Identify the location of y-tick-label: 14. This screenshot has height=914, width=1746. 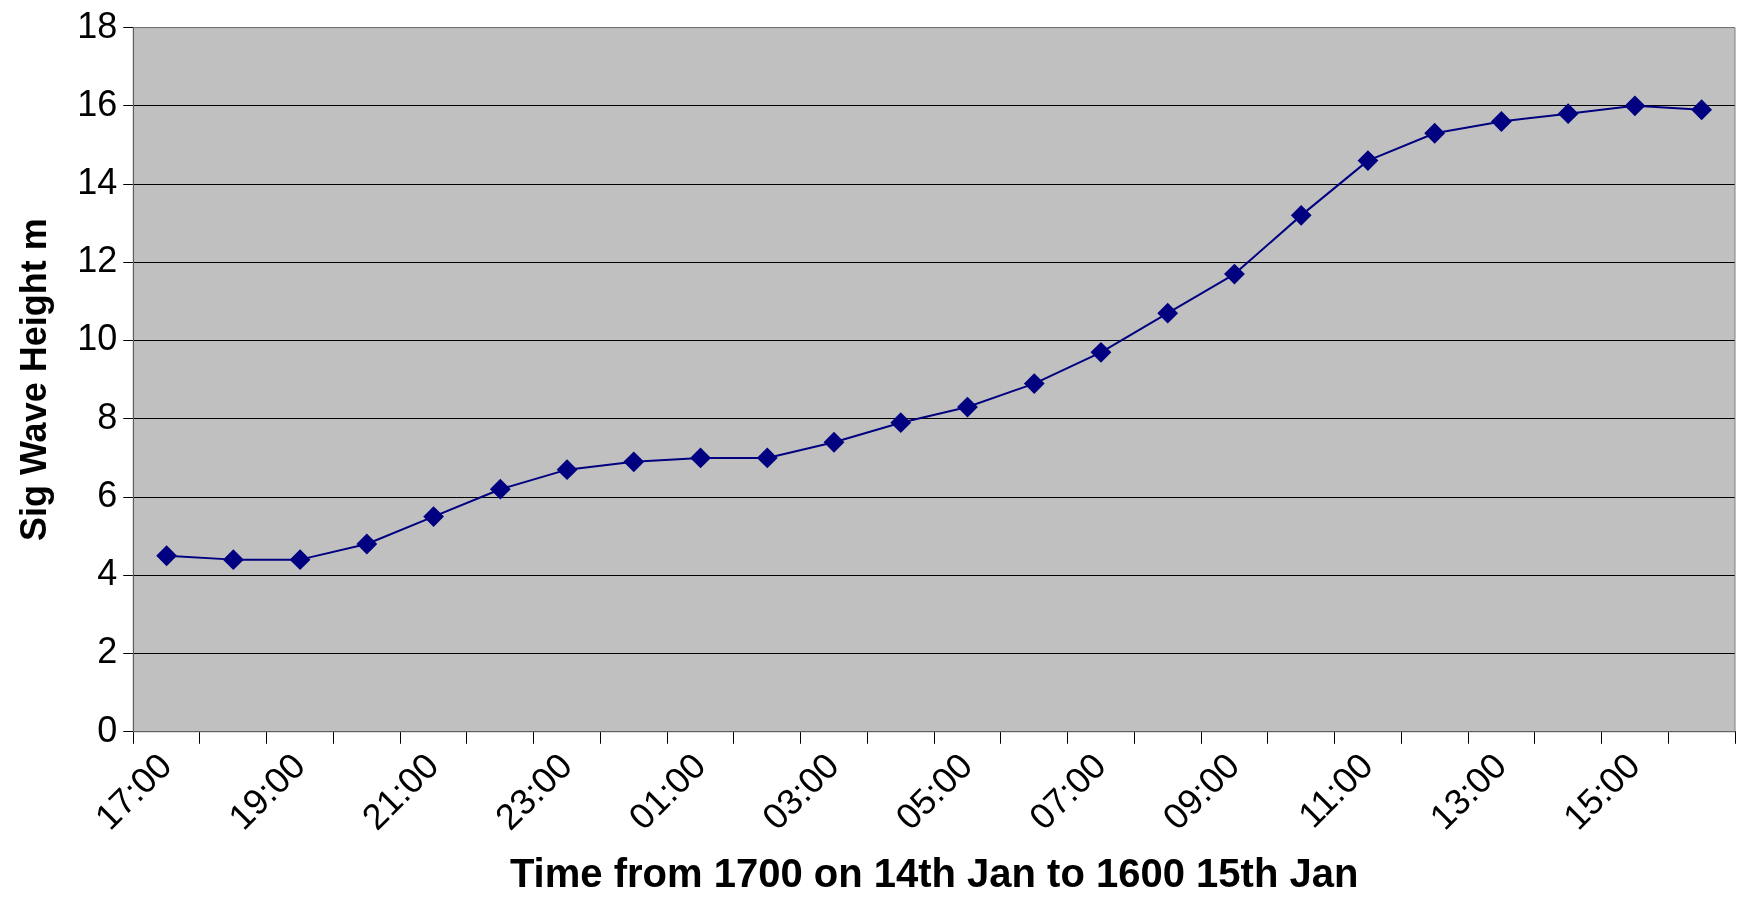
(97, 181).